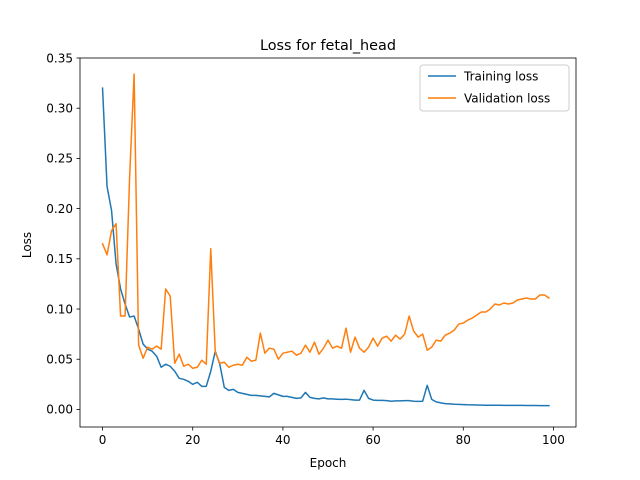  I want to click on y-tick-label: 0.20, so click(59, 209).